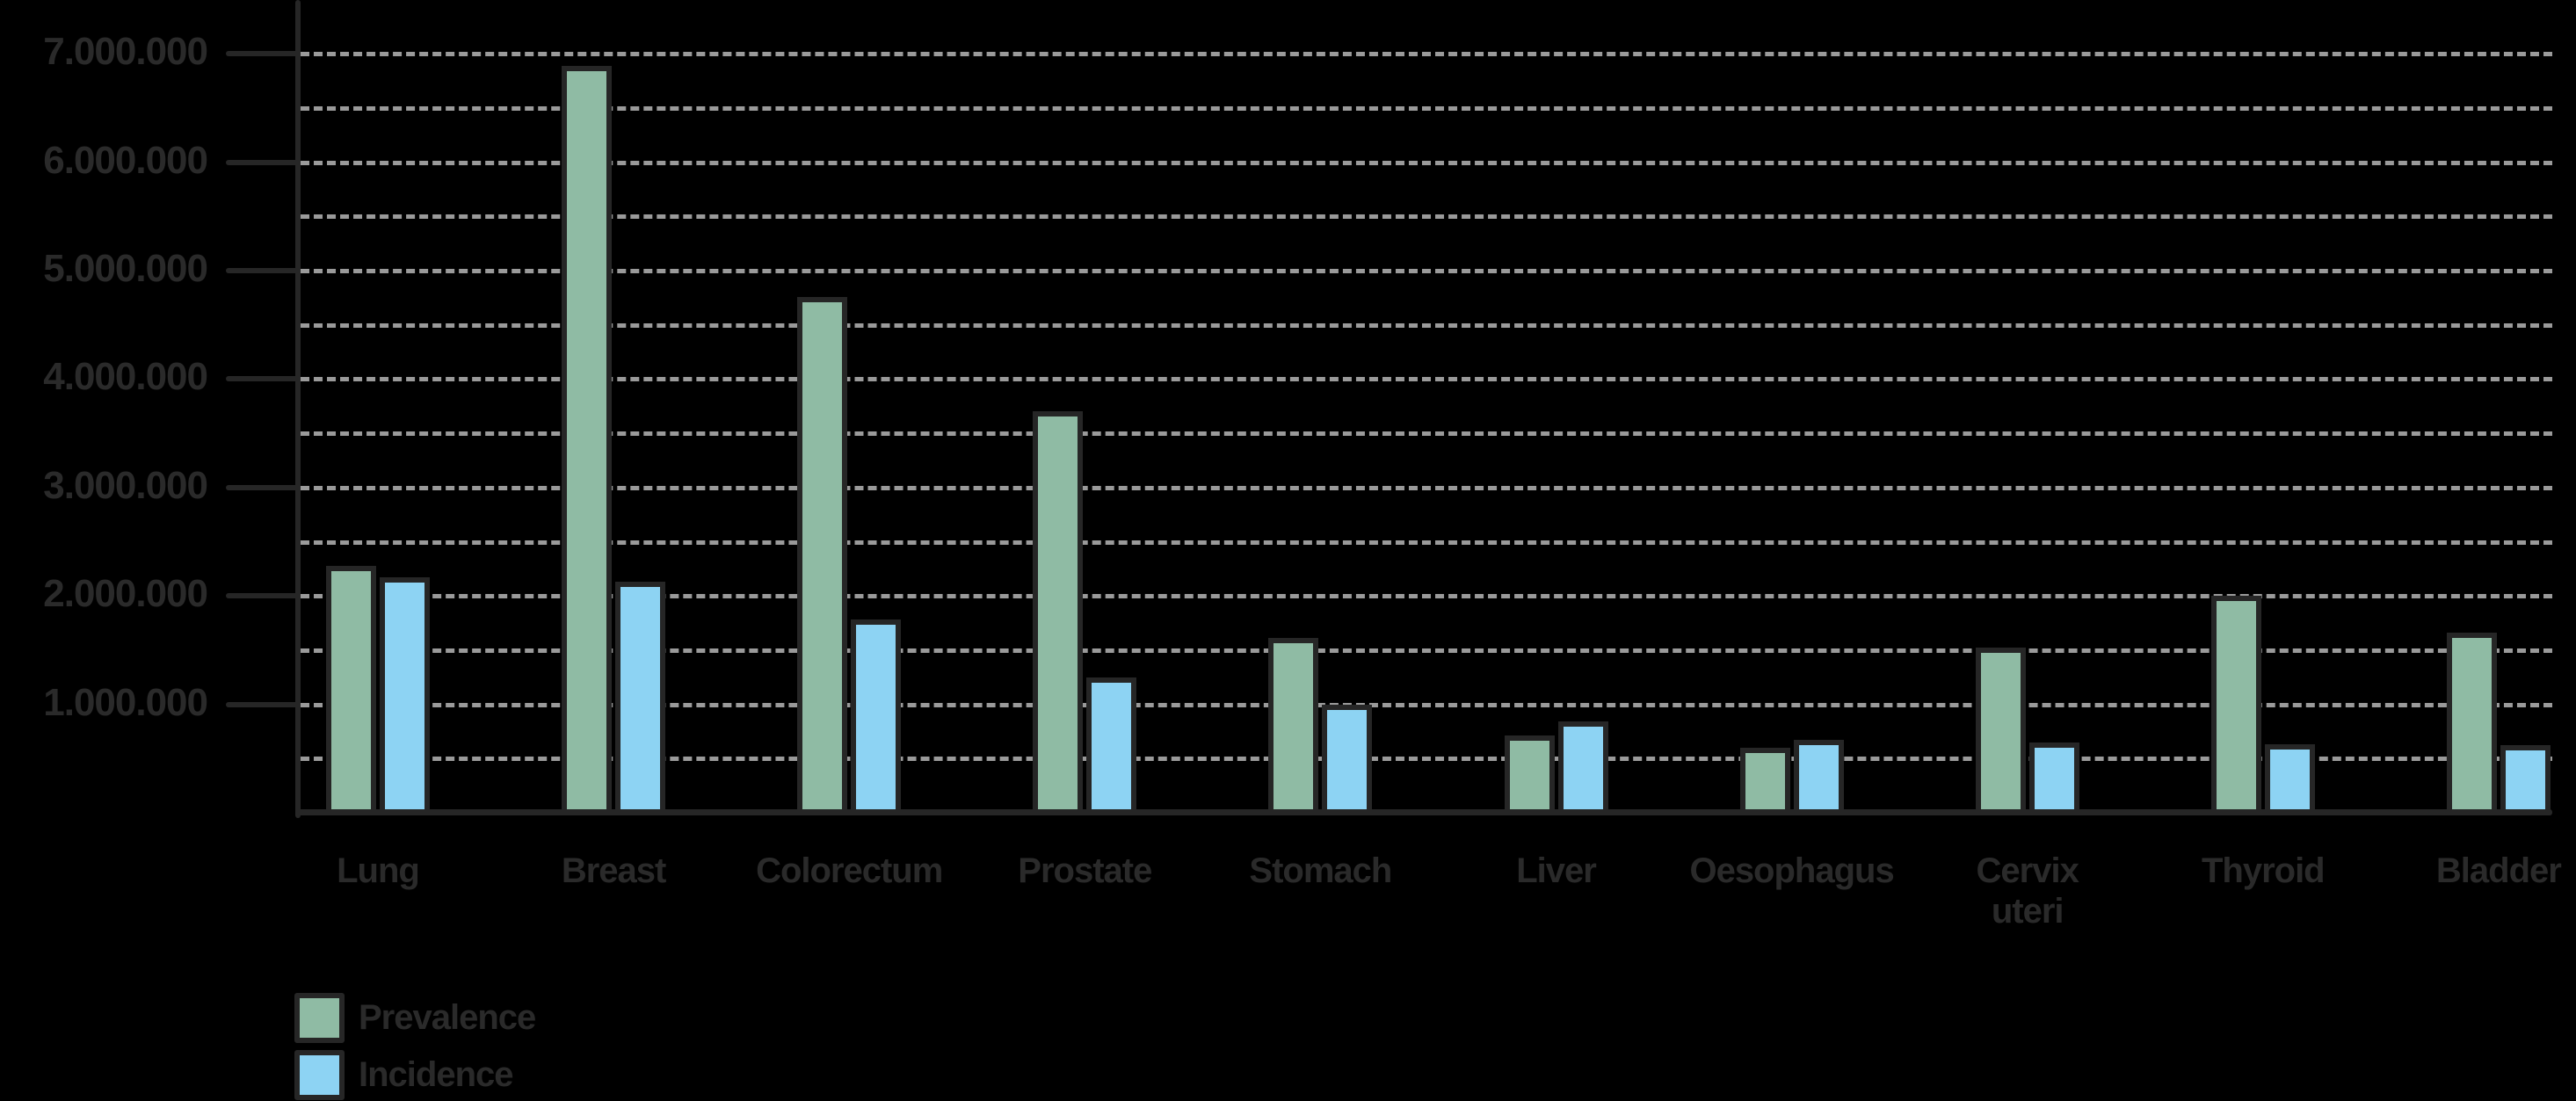 The height and width of the screenshot is (1101, 2576). Describe the element at coordinates (822, 554) in the screenshot. I see `bar-prevalence-colorectum` at that location.